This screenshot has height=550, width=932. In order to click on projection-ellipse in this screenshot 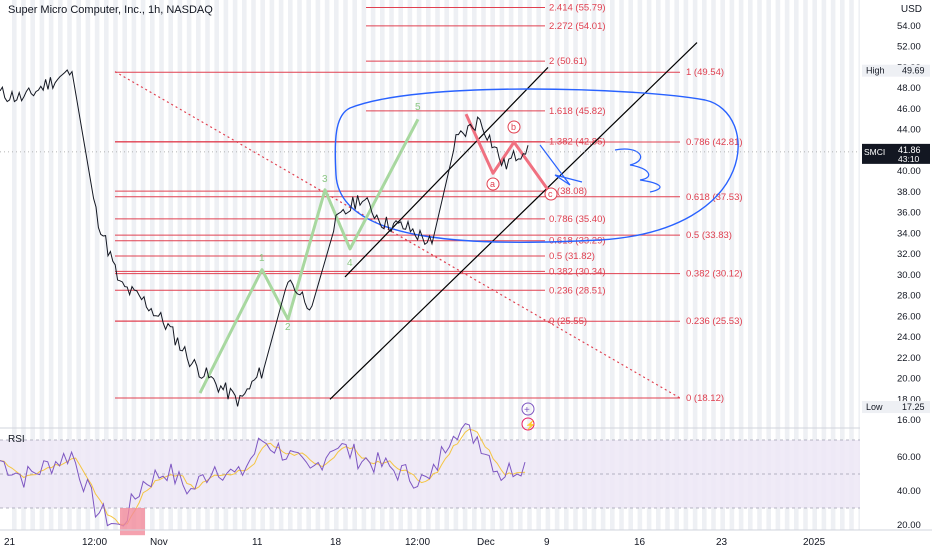, I will do `click(536, 165)`.